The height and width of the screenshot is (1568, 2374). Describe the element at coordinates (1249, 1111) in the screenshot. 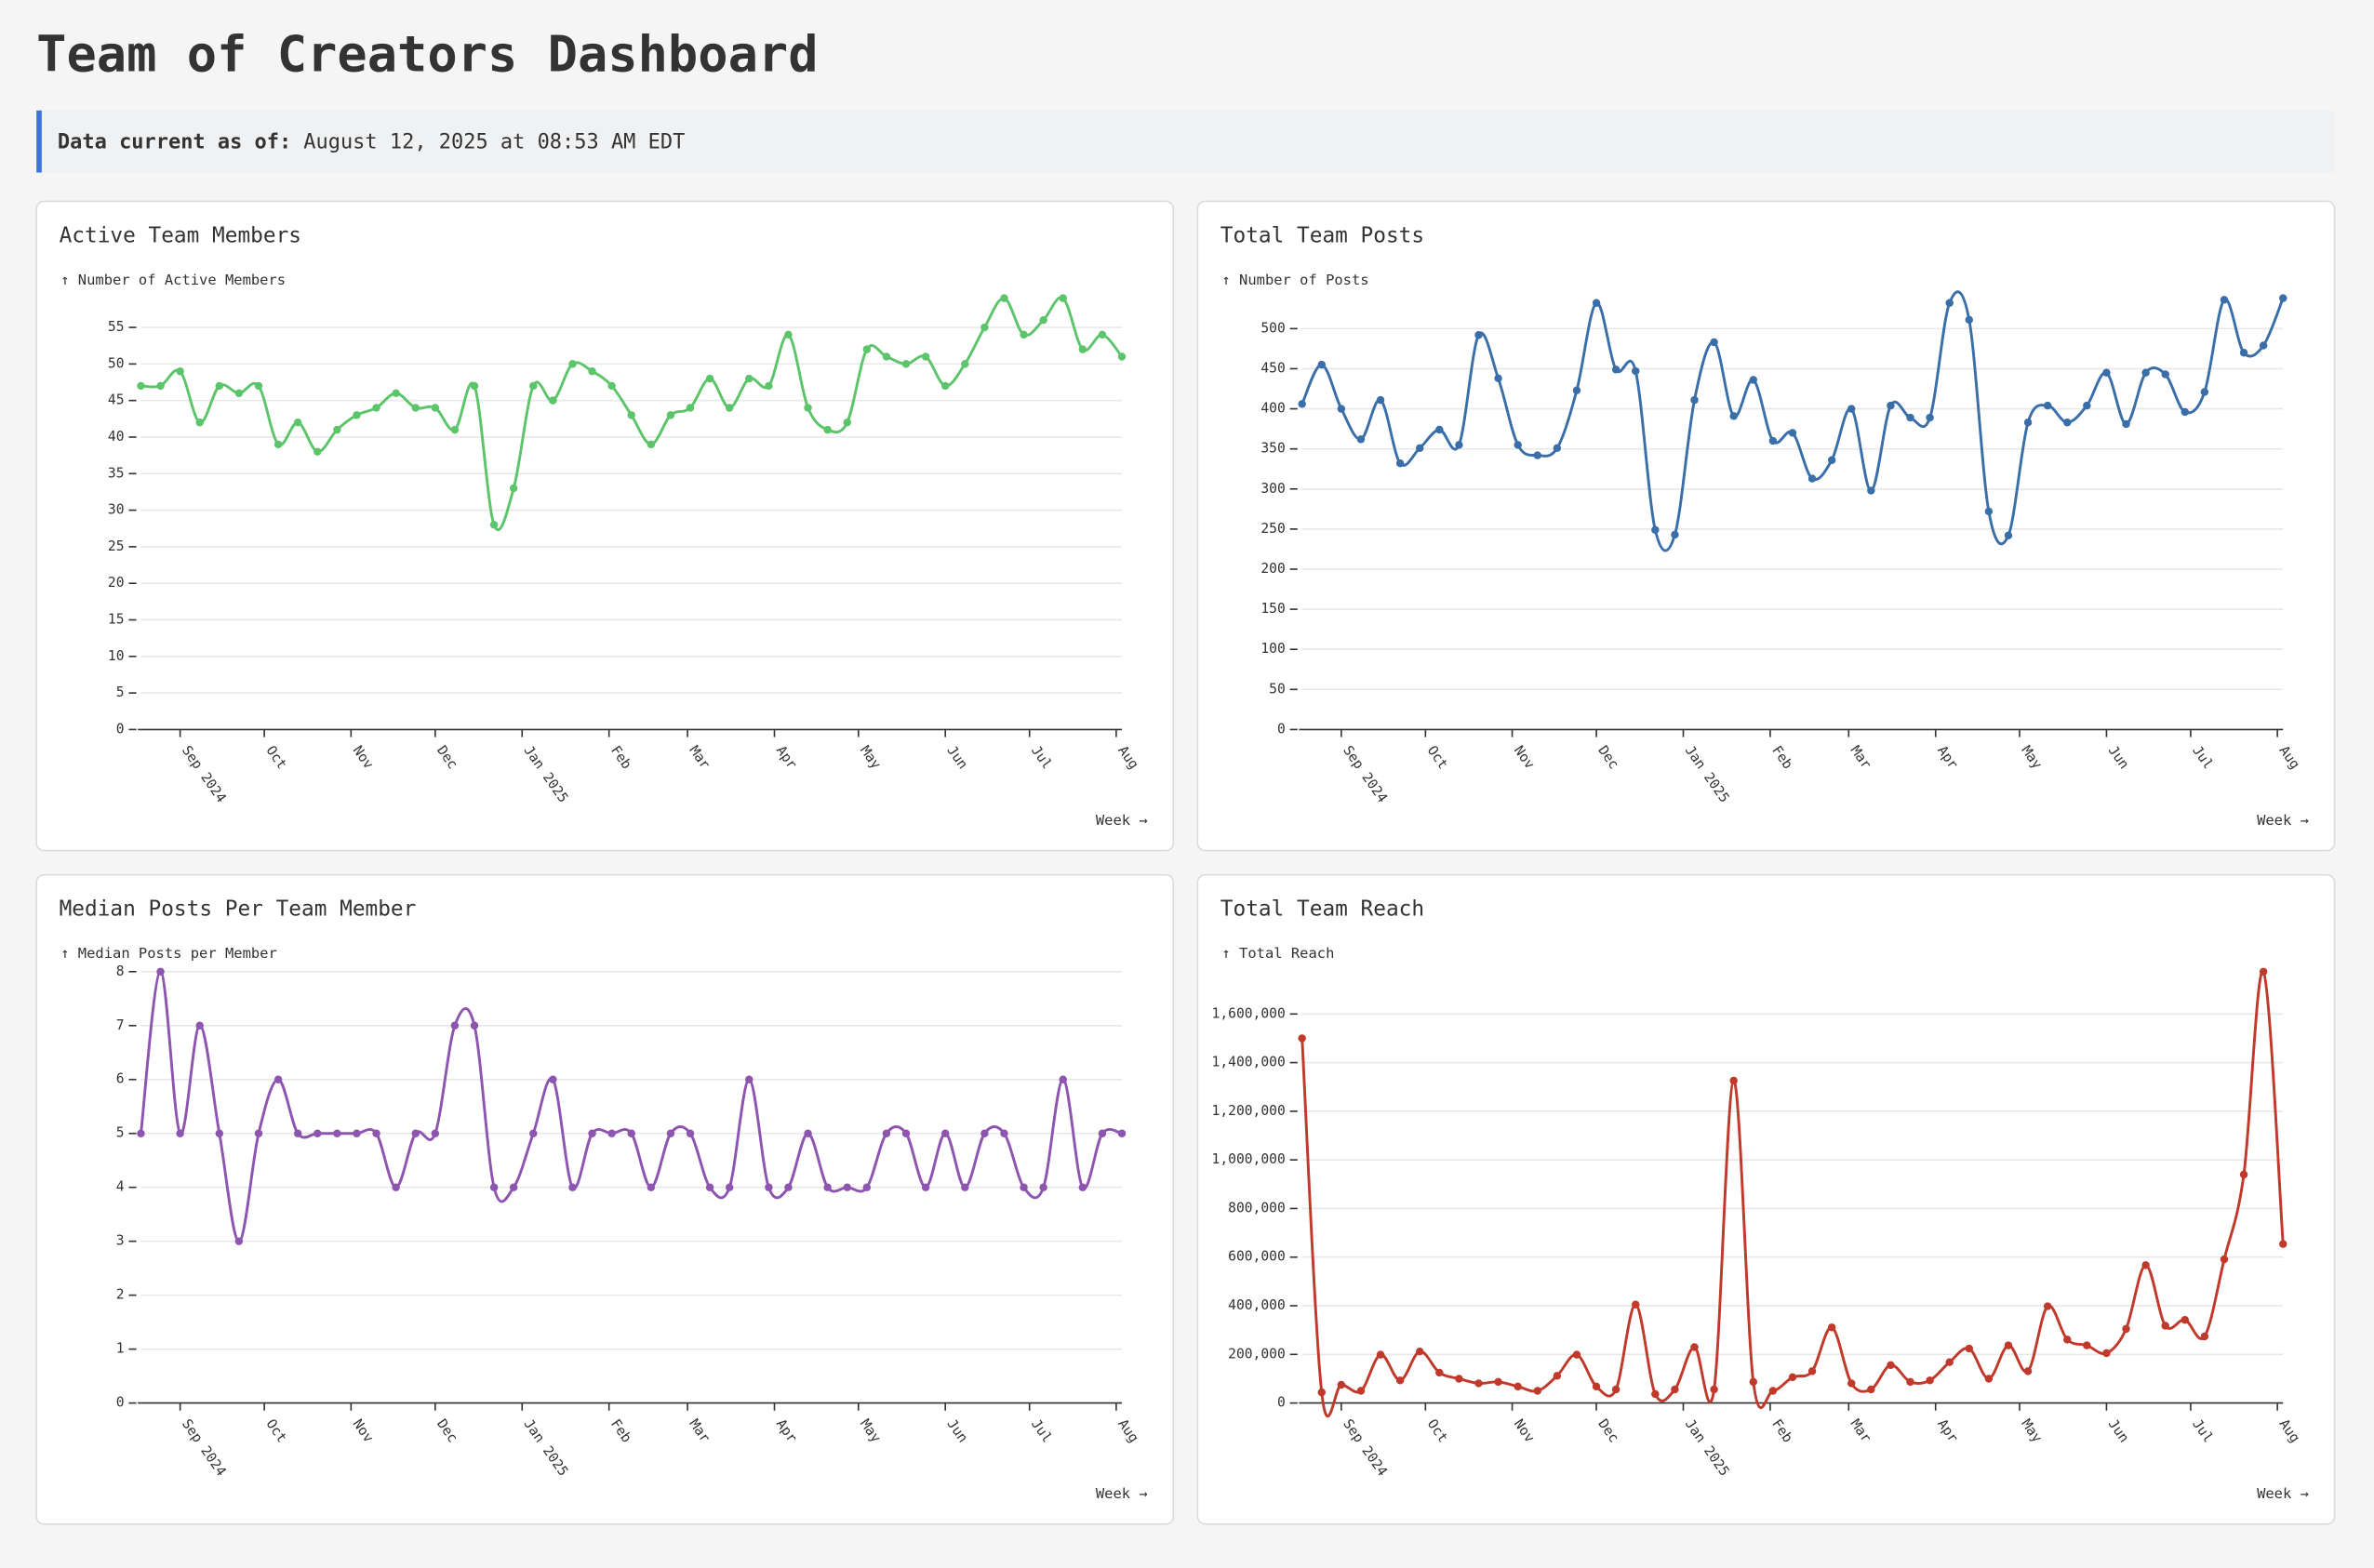

I see `y-tick-label: 1,200,000` at that location.